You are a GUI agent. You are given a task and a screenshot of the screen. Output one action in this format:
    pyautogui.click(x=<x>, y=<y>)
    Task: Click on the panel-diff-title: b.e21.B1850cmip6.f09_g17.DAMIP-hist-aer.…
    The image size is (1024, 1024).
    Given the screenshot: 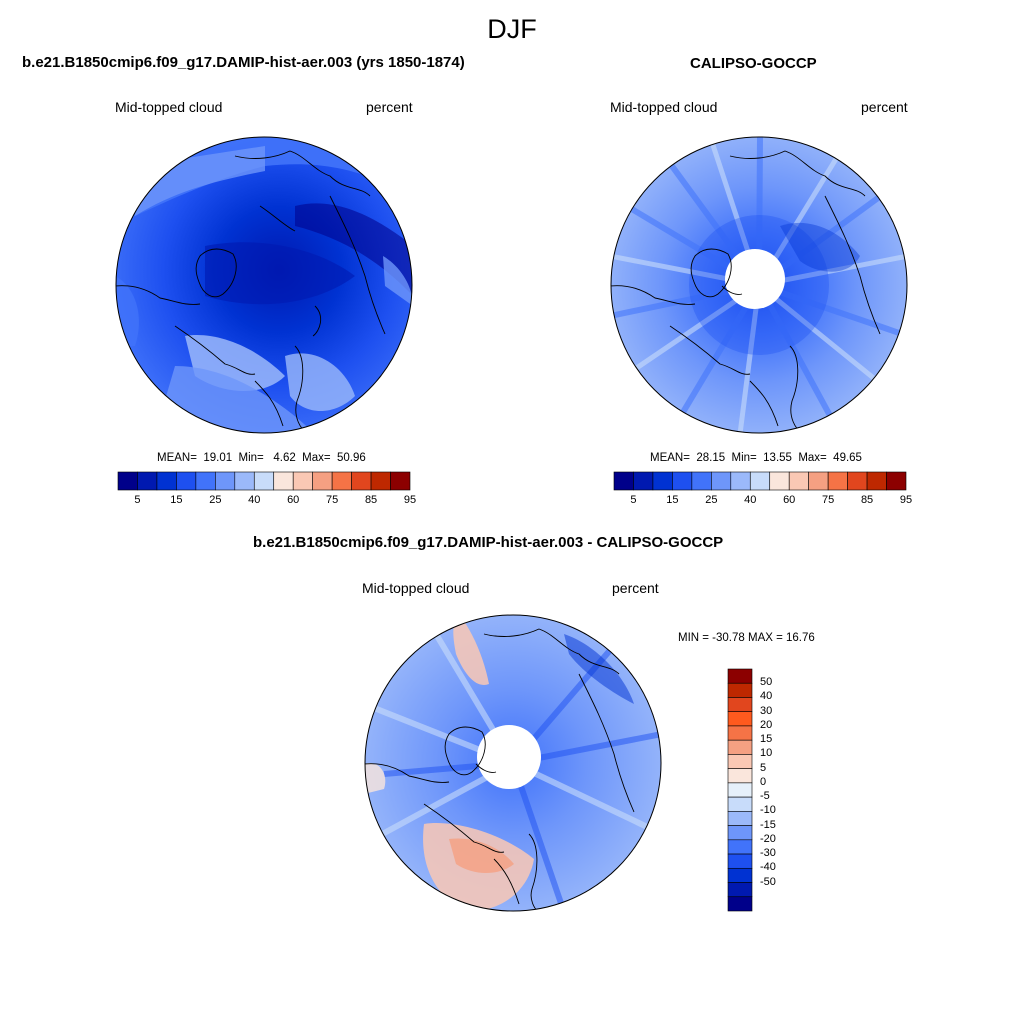 What is the action you would take?
    pyautogui.click(x=488, y=542)
    